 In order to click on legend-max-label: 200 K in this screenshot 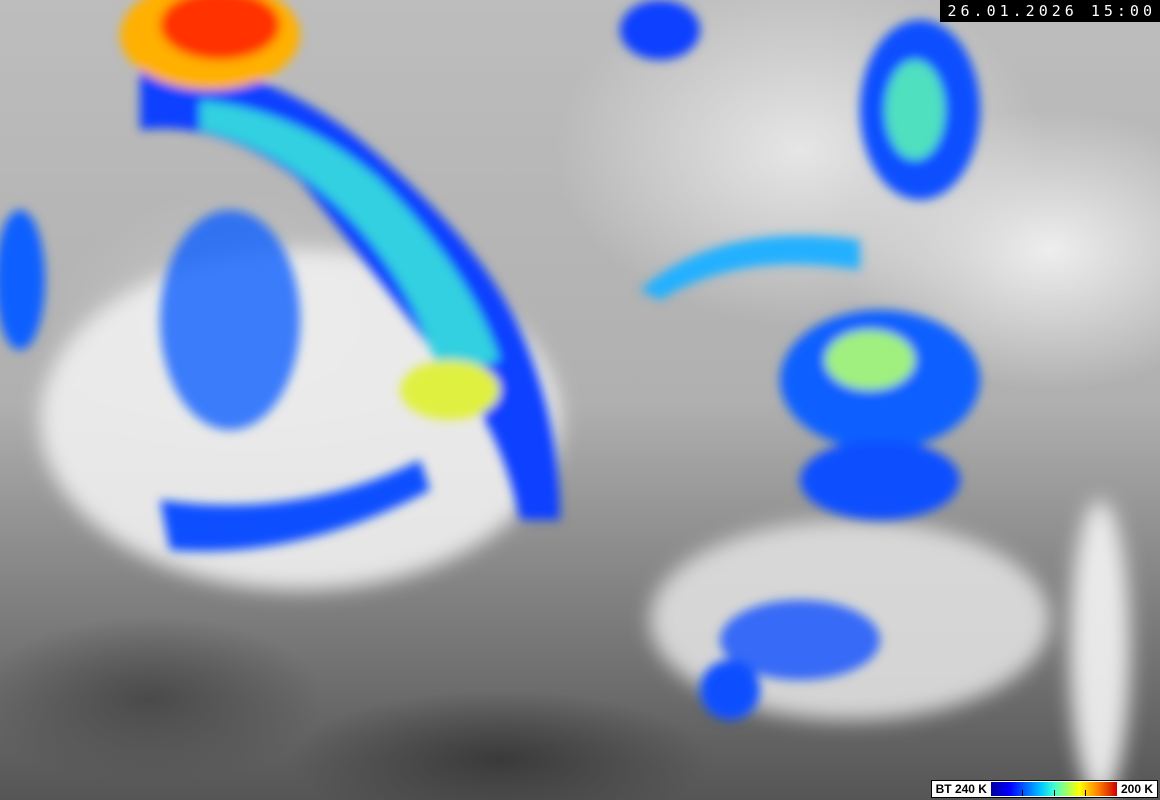, I will do `click(1136, 789)`.